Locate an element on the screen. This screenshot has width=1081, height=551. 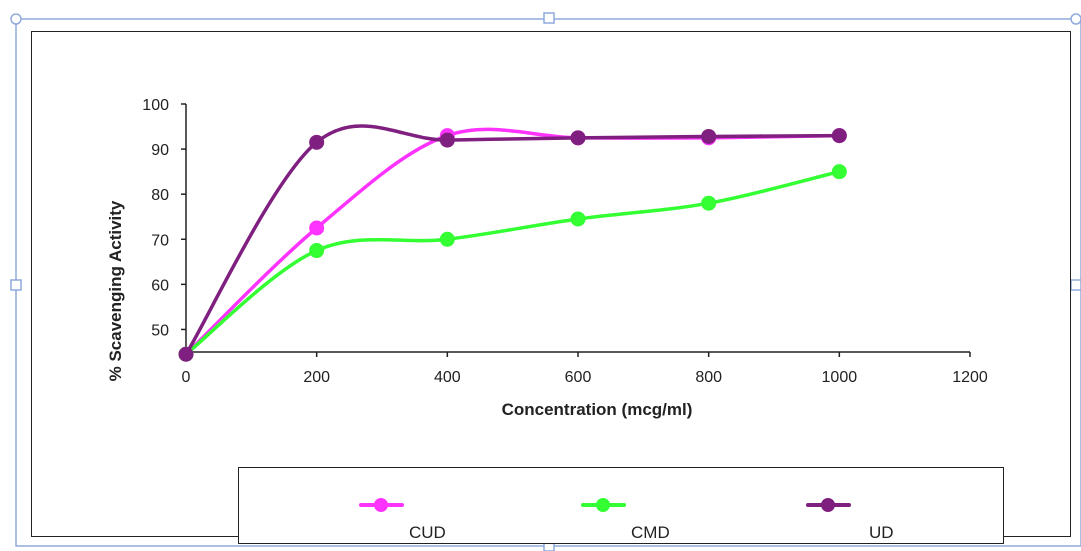
y-tick-label-100: 100 is located at coordinates (155, 105).